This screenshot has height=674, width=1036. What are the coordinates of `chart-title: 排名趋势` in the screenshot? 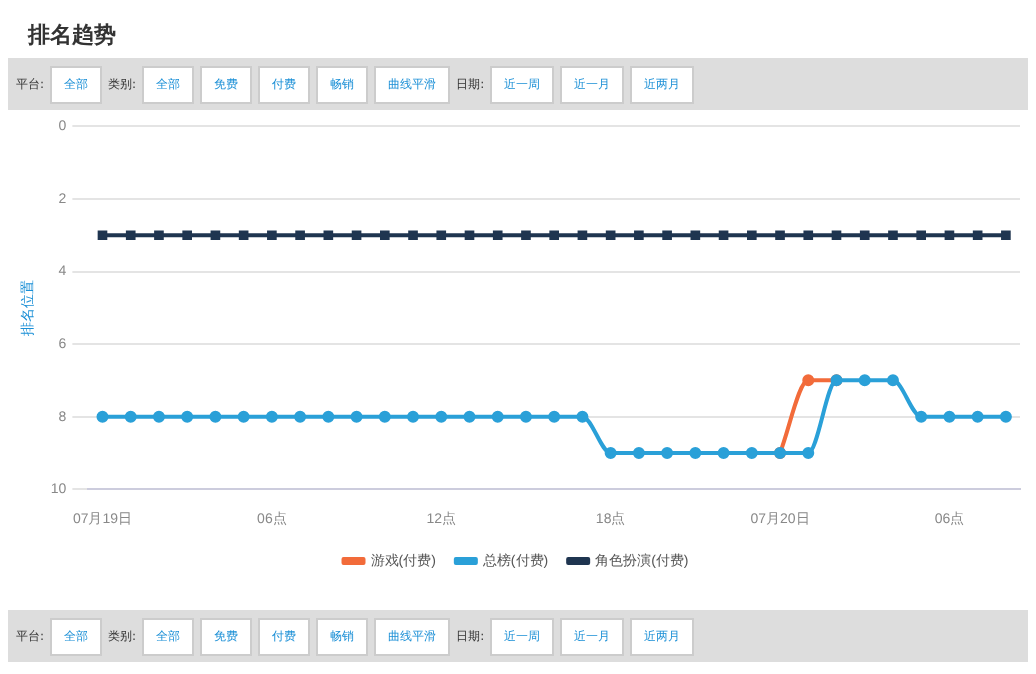 It's located at (72, 35).